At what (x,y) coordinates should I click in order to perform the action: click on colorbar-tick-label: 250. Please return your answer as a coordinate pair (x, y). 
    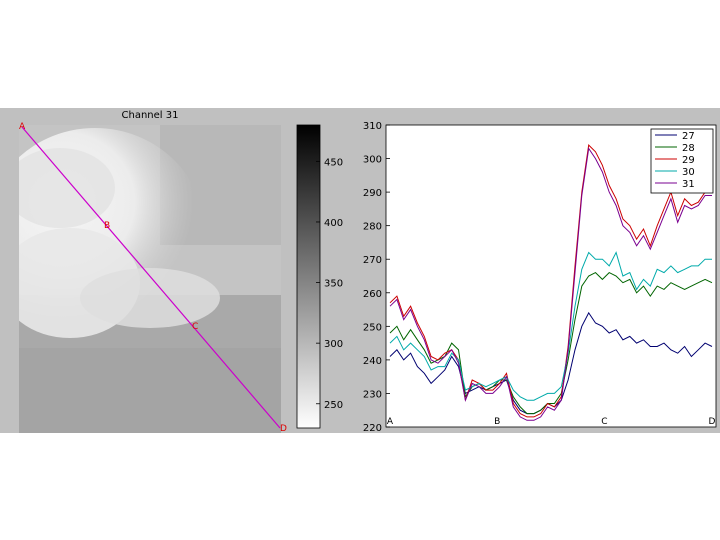
    Looking at the image, I should click on (333, 405).